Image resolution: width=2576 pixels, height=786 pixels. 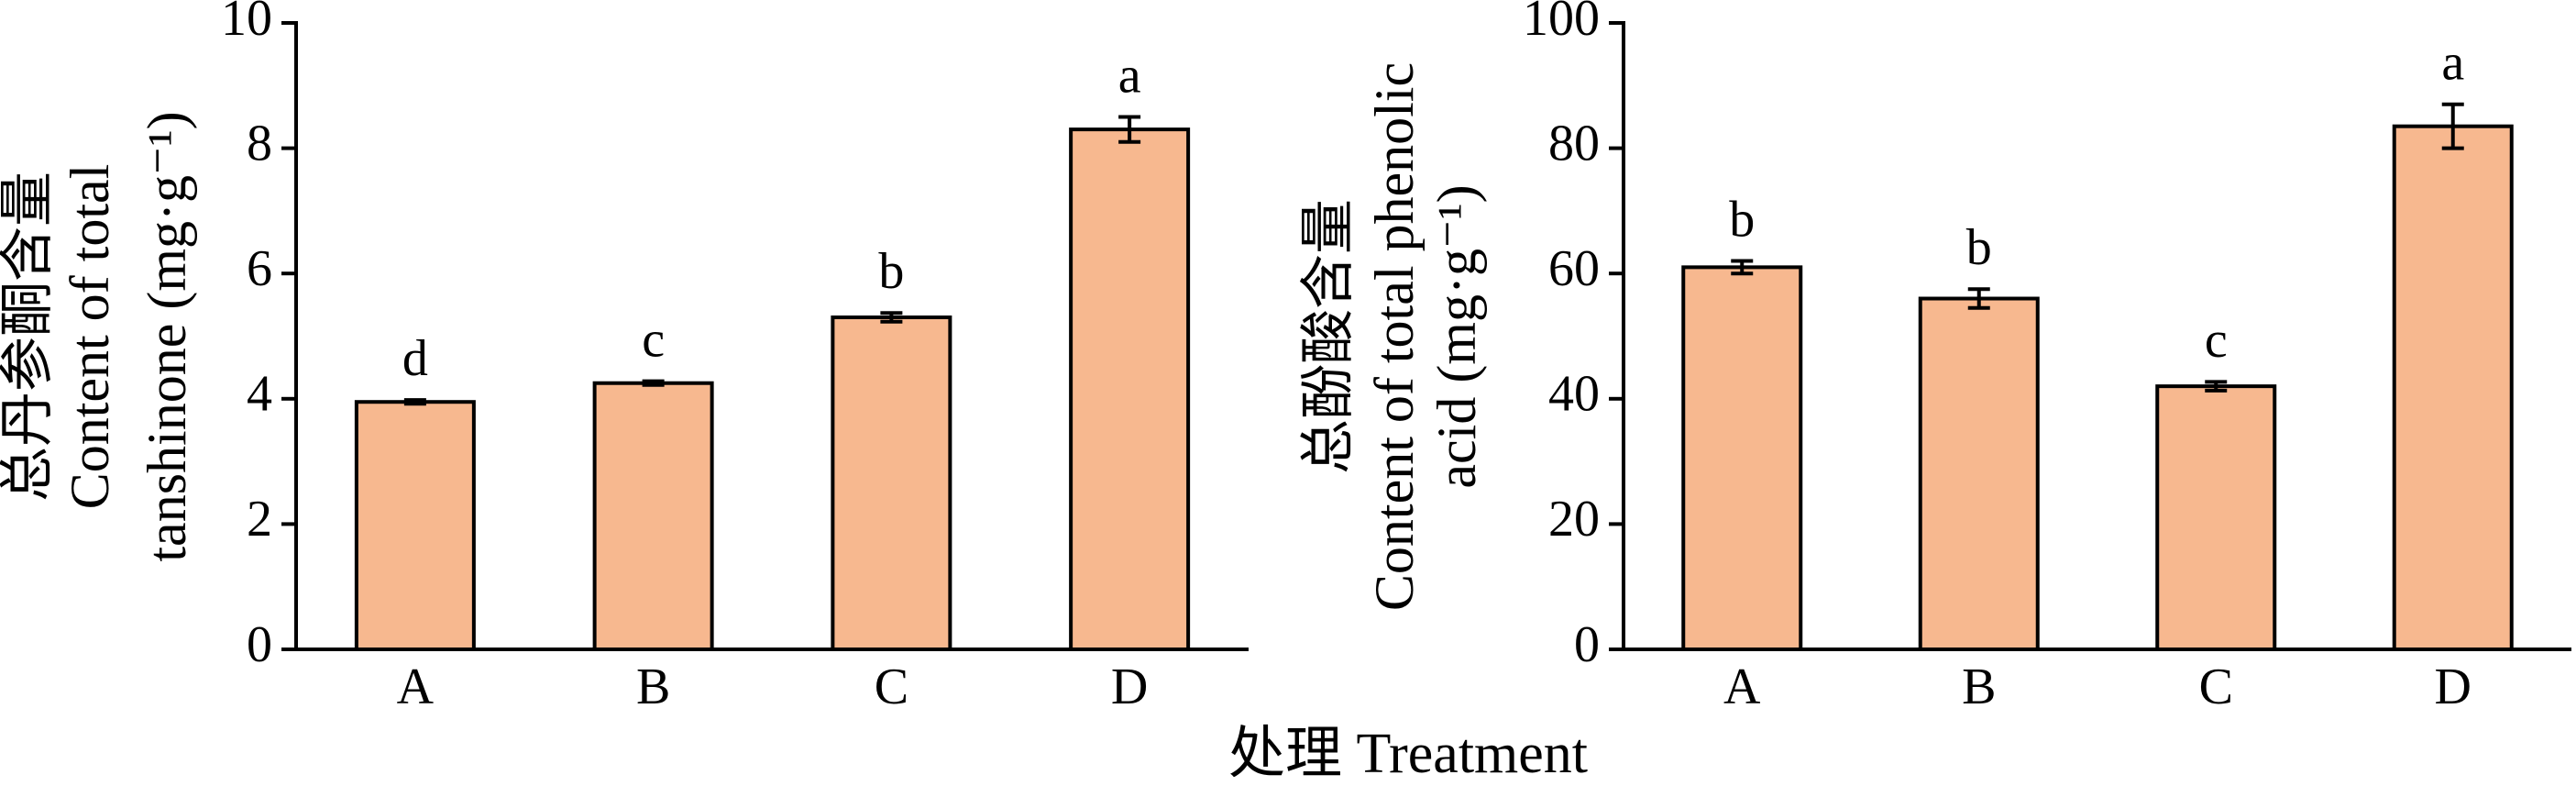 I want to click on y-axis-title: acid (mg·g⁻¹), so click(x=1456, y=336).